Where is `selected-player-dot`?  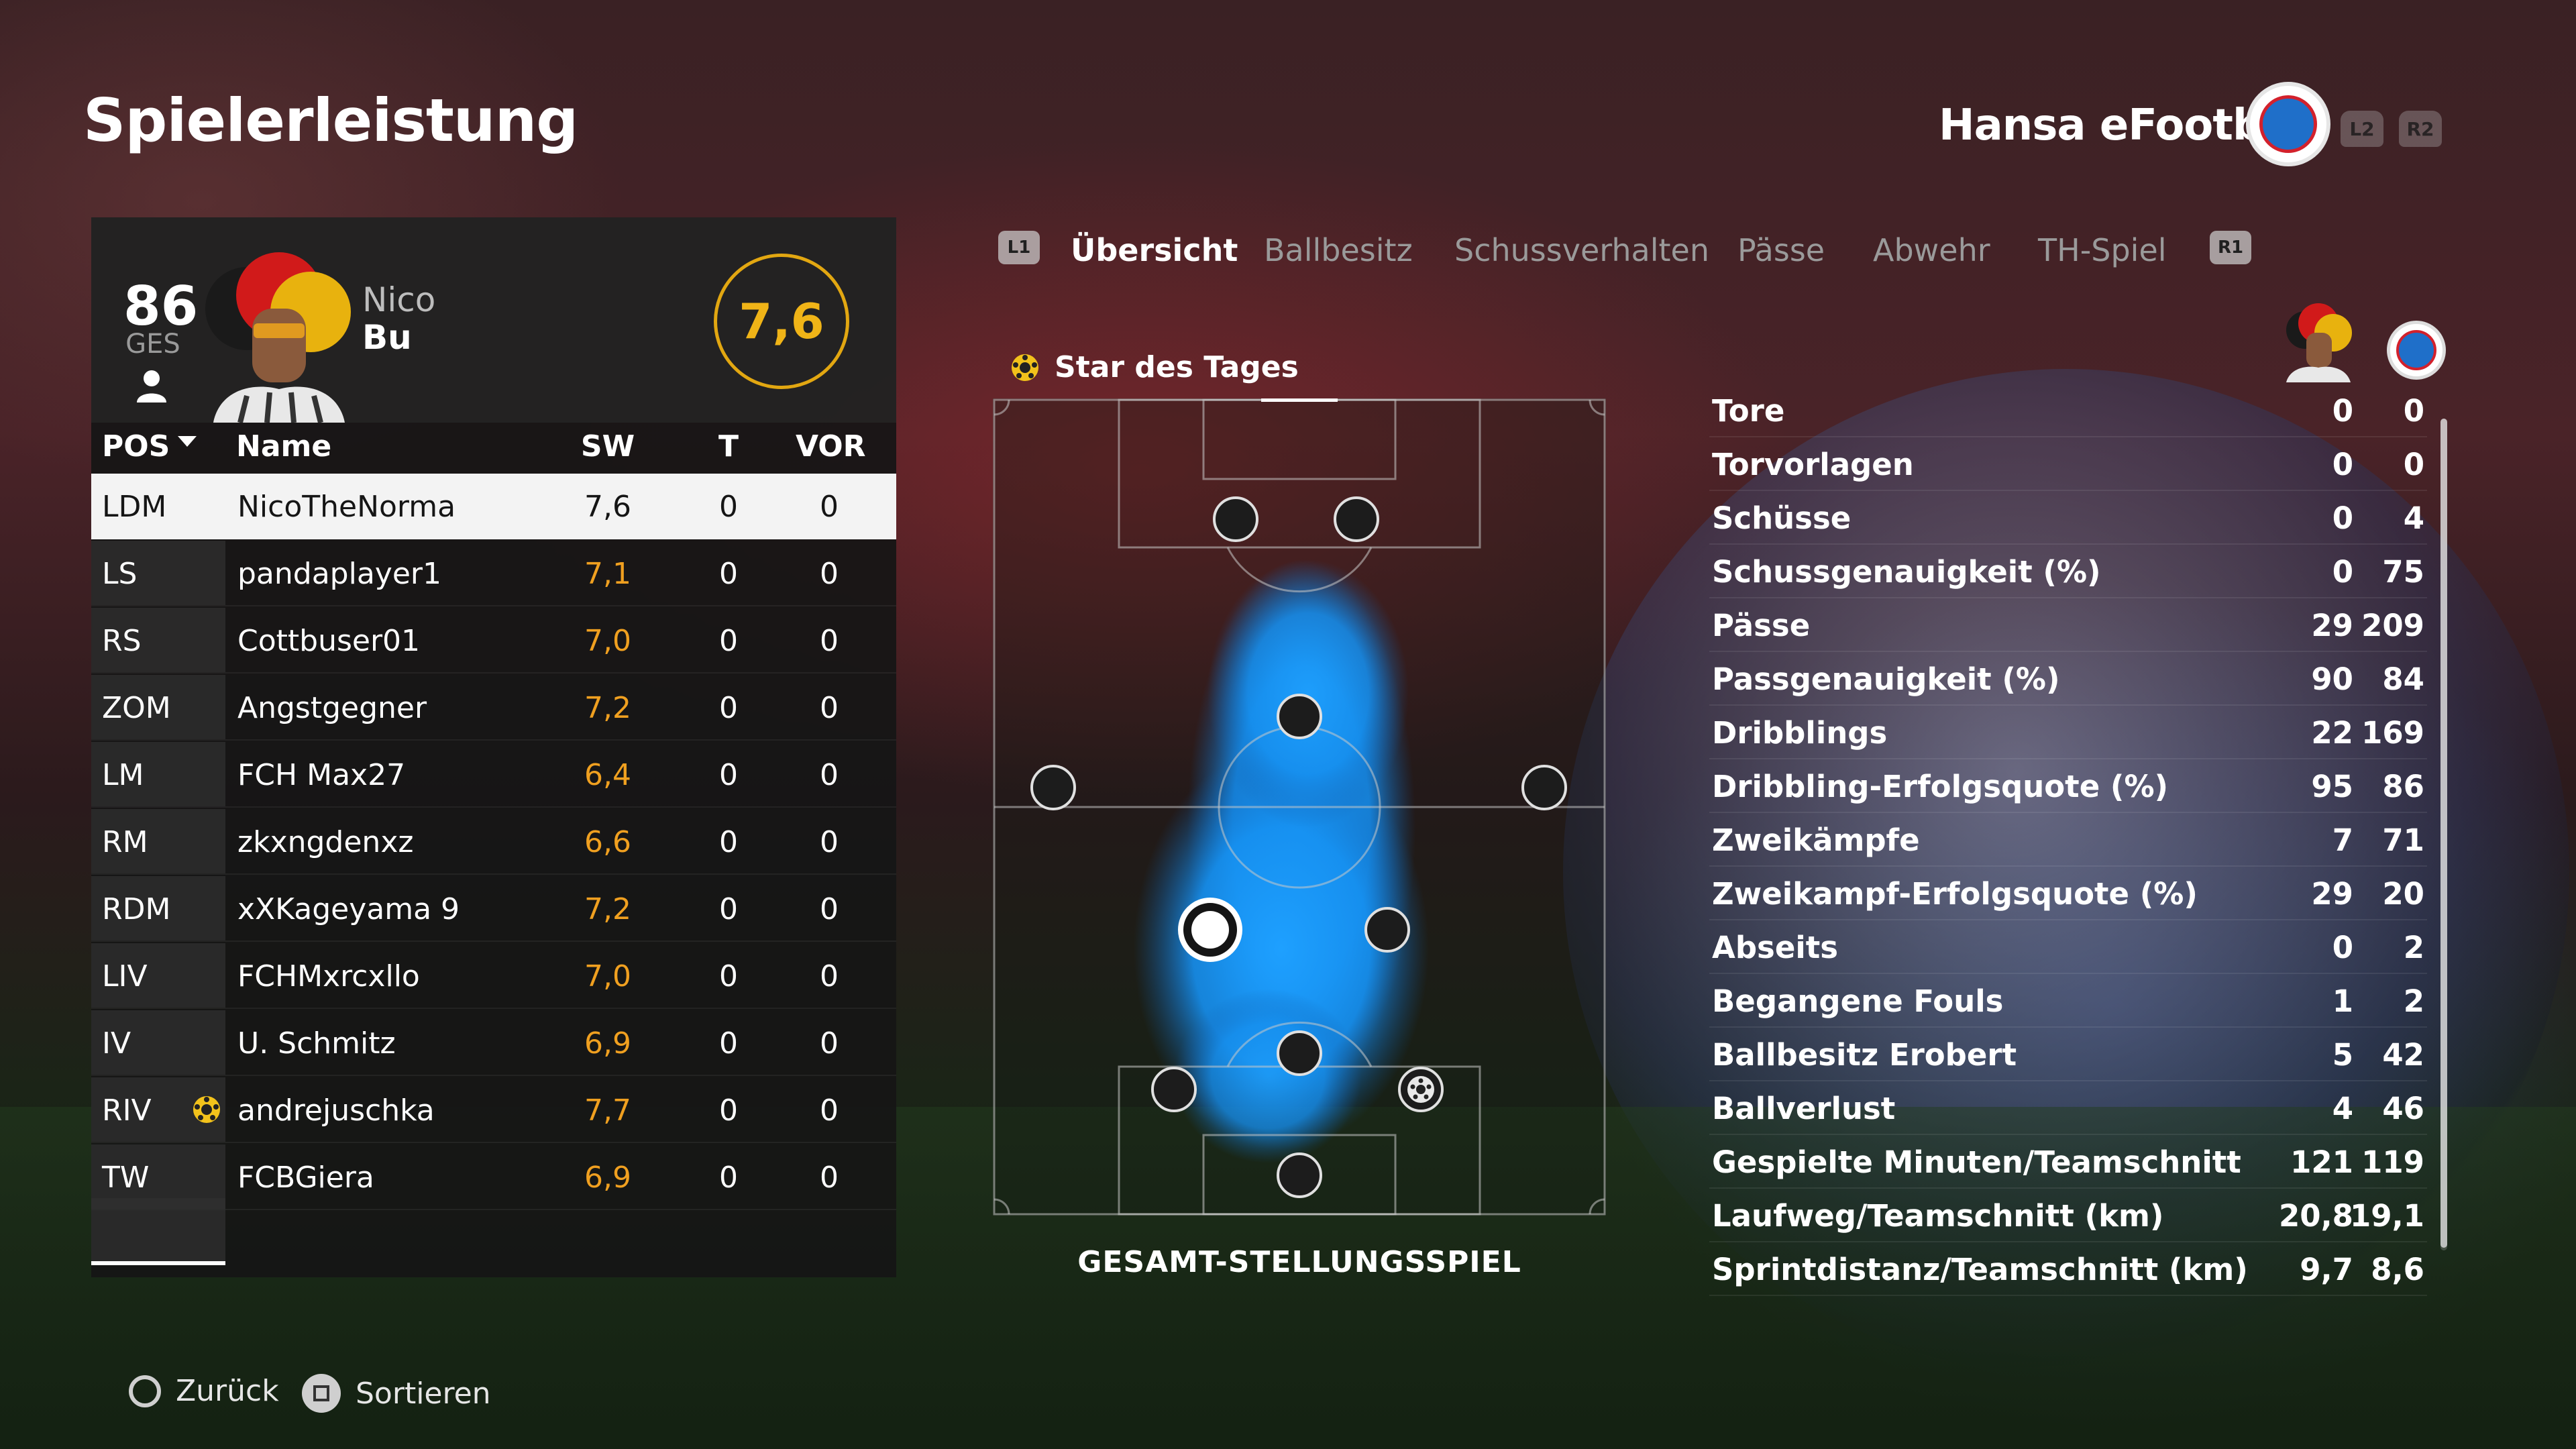 selected-player-dot is located at coordinates (1210, 930).